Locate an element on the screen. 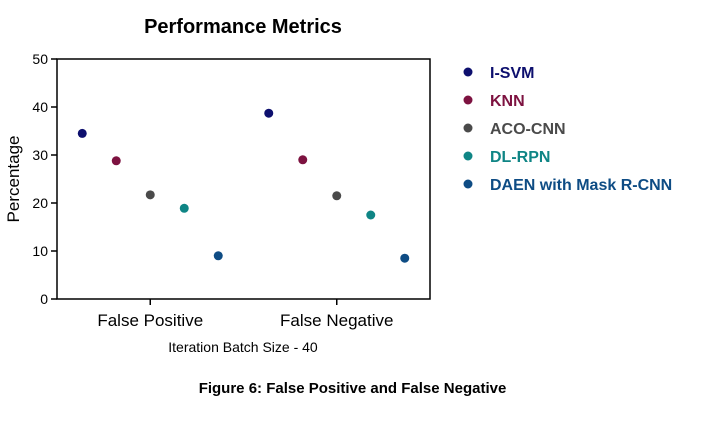  y-axis: 0 10 20 30 40 50 is located at coordinates (44, 179).